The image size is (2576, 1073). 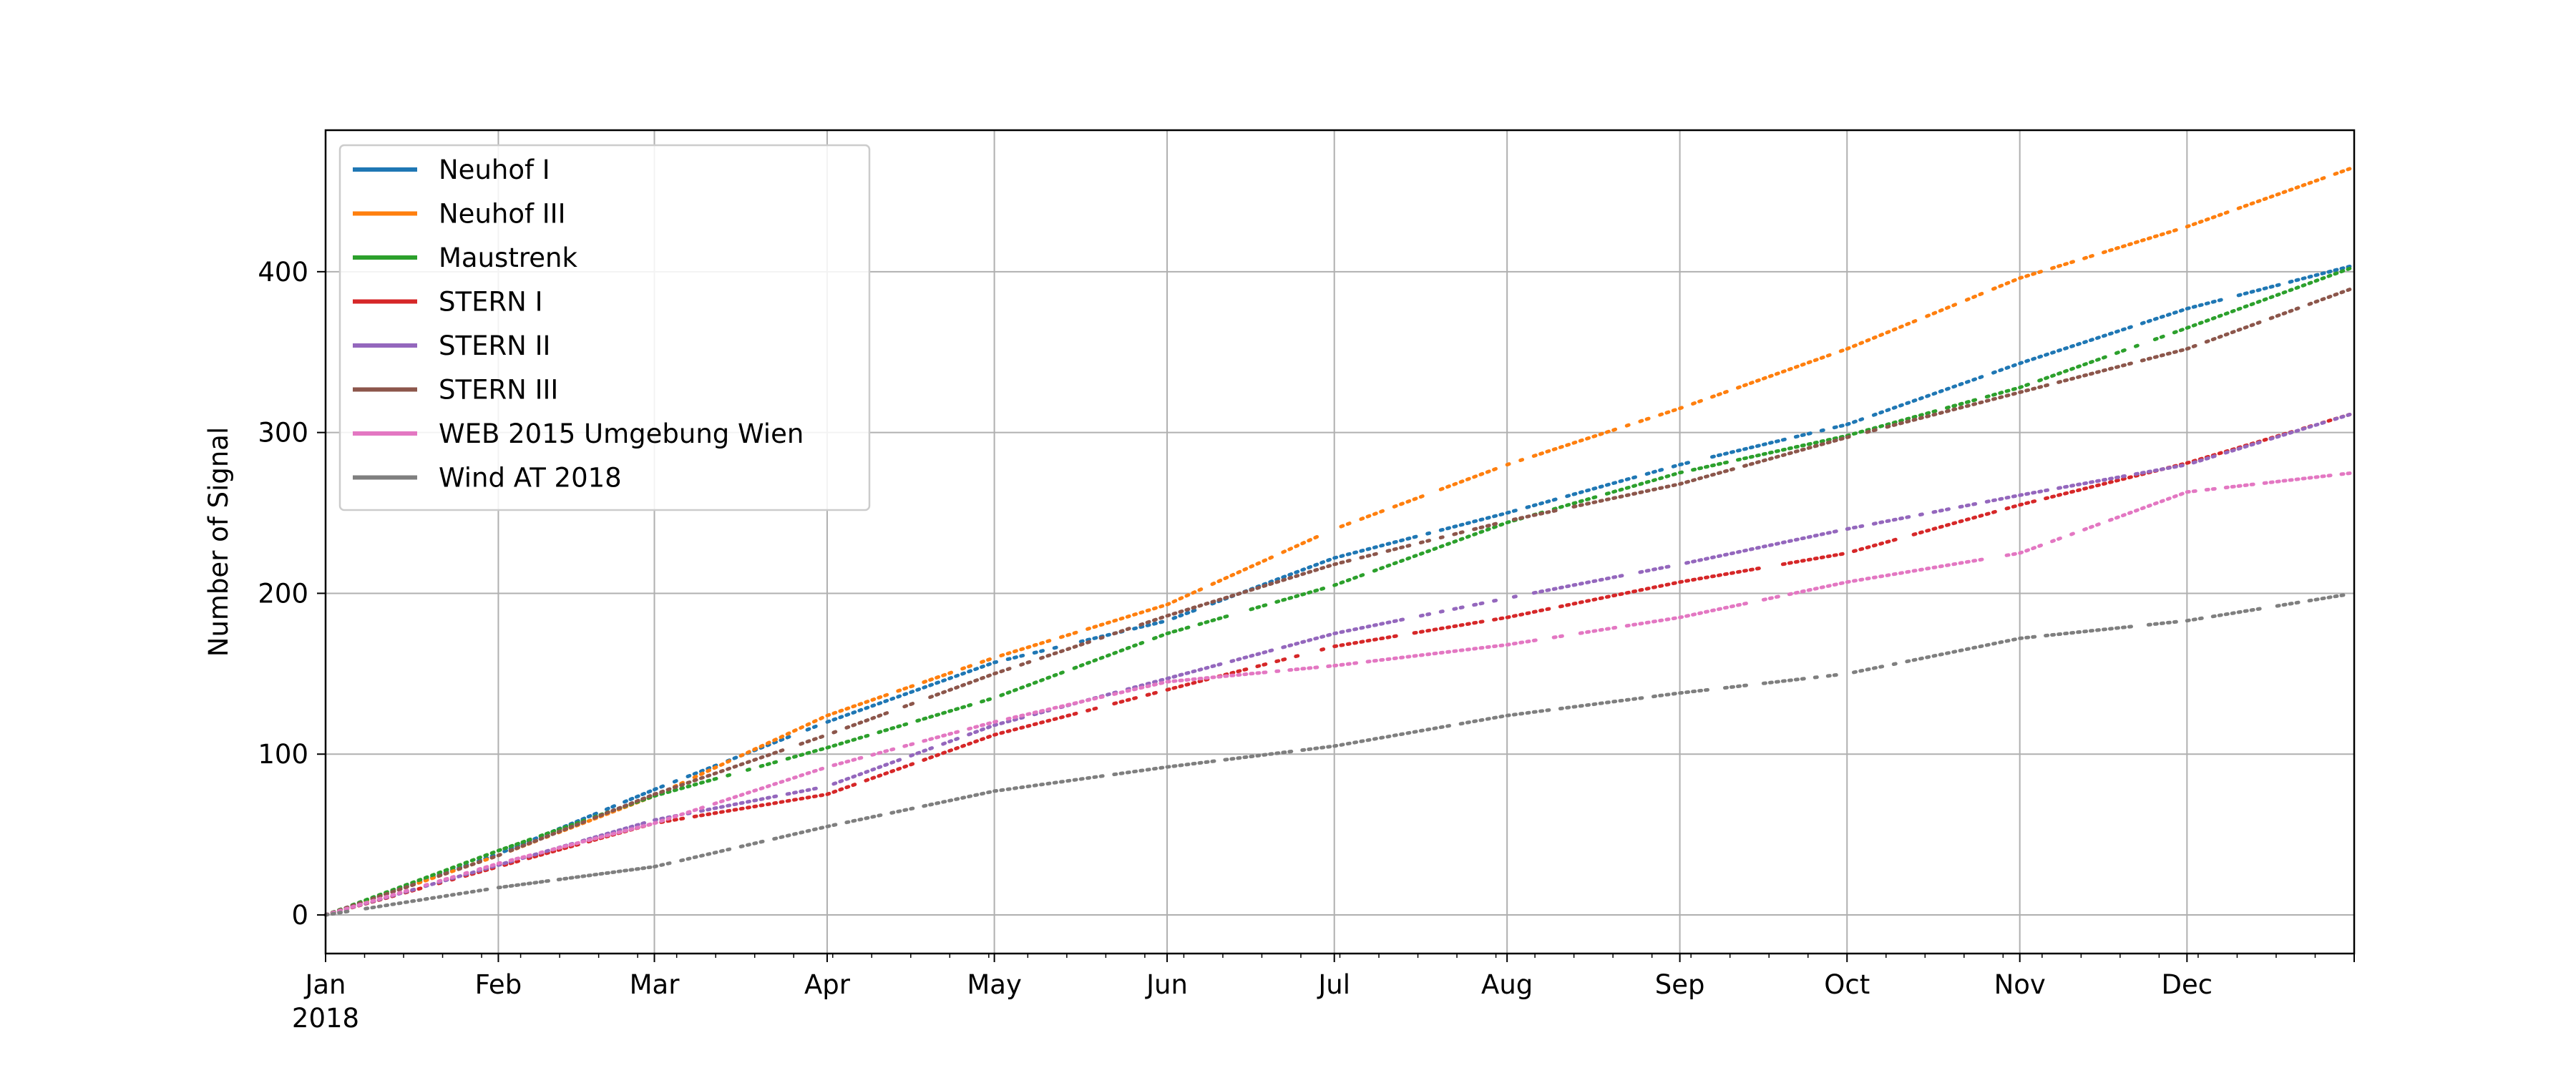 What do you see at coordinates (994, 984) in the screenshot?
I see `x-tick-label: May` at bounding box center [994, 984].